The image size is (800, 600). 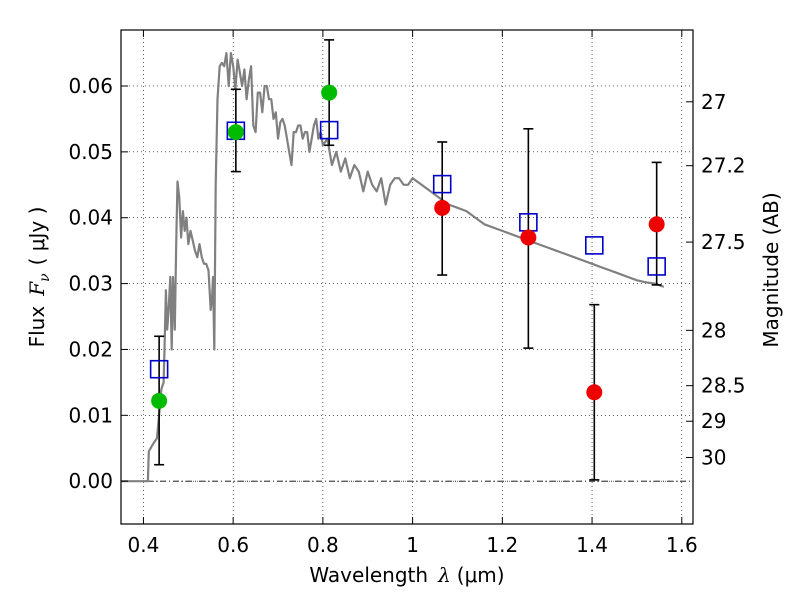 I want to click on x-tick-label: 1.6, so click(x=682, y=545).